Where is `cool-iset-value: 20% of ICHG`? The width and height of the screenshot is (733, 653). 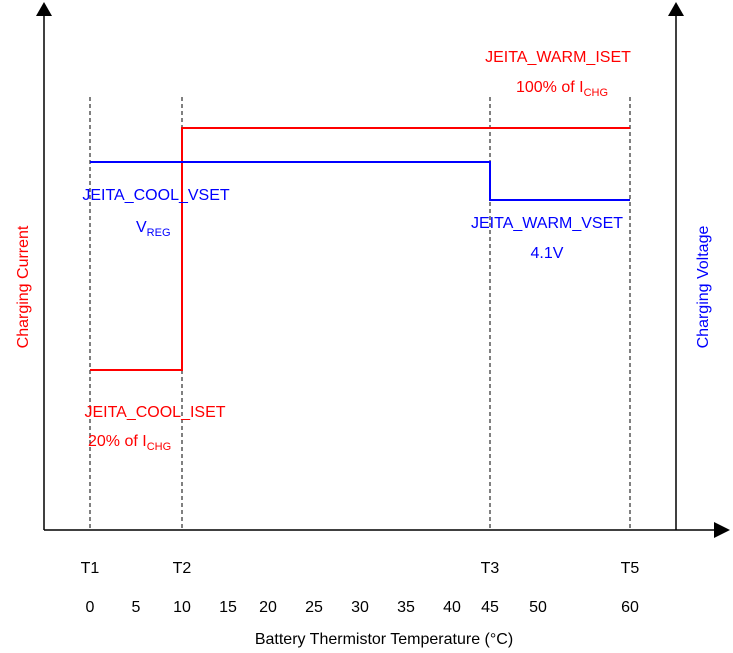 cool-iset-value: 20% of ICHG is located at coordinates (129, 443).